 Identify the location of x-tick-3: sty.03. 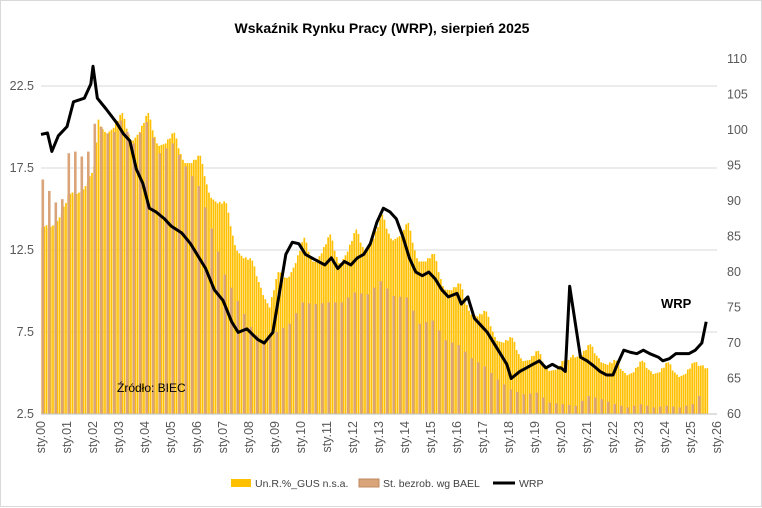
(119, 437).